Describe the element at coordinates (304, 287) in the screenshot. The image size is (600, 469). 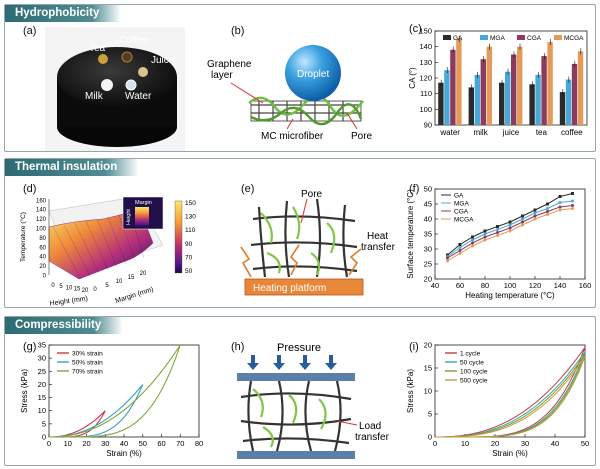
I see `heating-platform` at that location.